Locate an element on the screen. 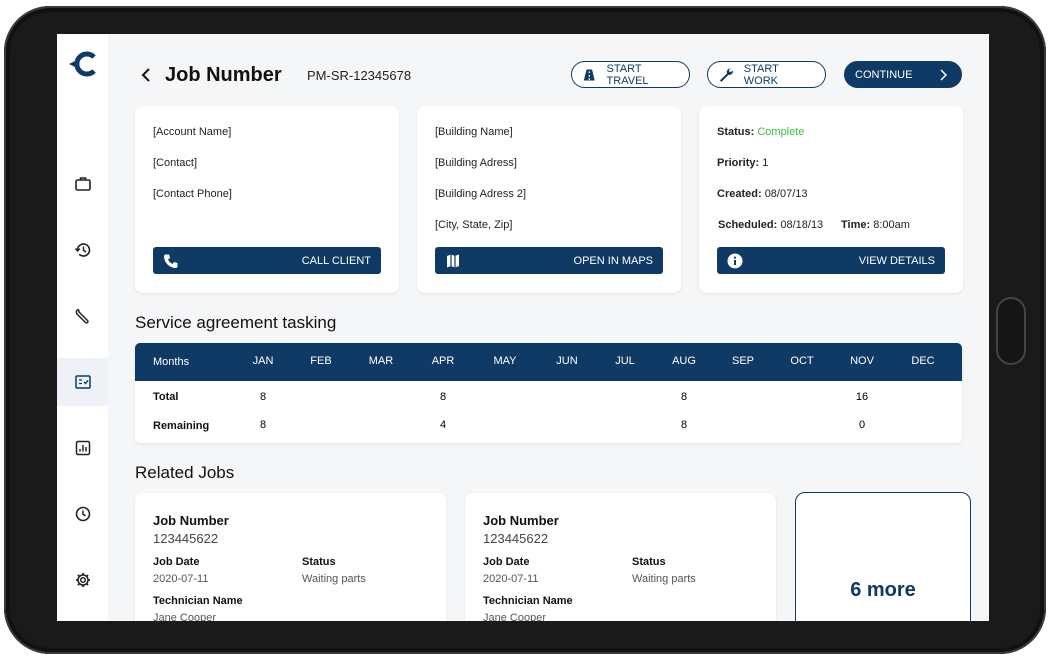 The image size is (1055, 659). view-details-label: VIEW DETAILS is located at coordinates (896, 260).